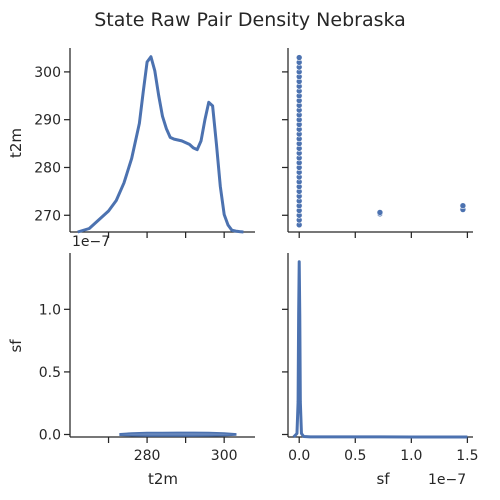 The height and width of the screenshot is (500, 500). Describe the element at coordinates (47, 216) in the screenshot. I see `y-tick-label: 270` at that location.